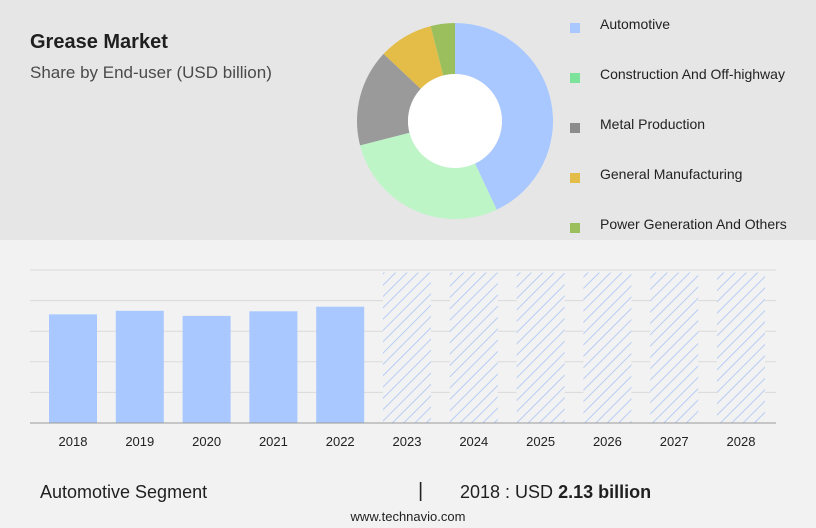  What do you see at coordinates (73, 368) in the screenshot?
I see `bar-2018` at bounding box center [73, 368].